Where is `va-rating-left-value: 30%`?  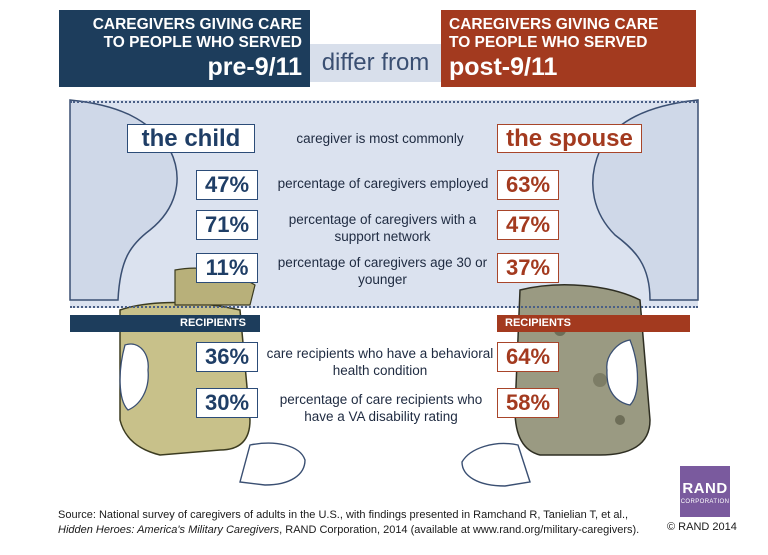 va-rating-left-value: 30% is located at coordinates (227, 403).